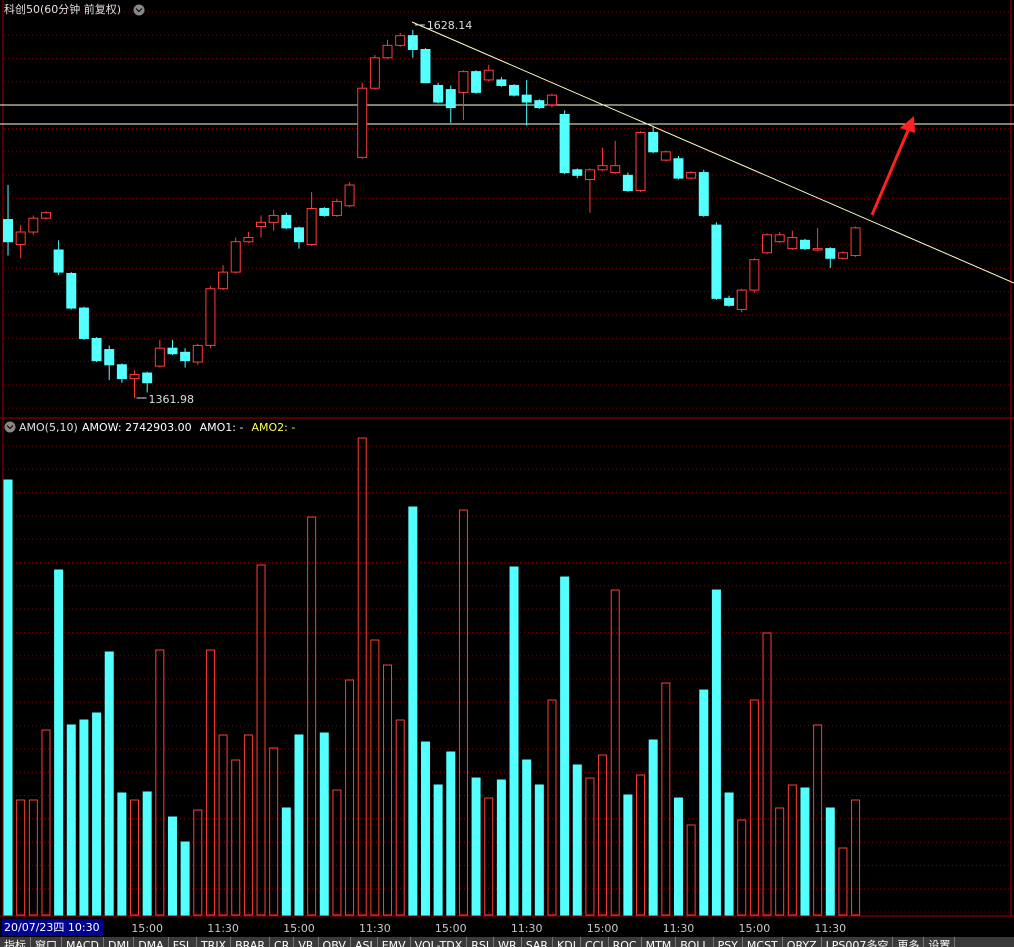 This screenshot has width=1014, height=947. Describe the element at coordinates (364, 942) in the screenshot. I see `tab: ASI` at that location.